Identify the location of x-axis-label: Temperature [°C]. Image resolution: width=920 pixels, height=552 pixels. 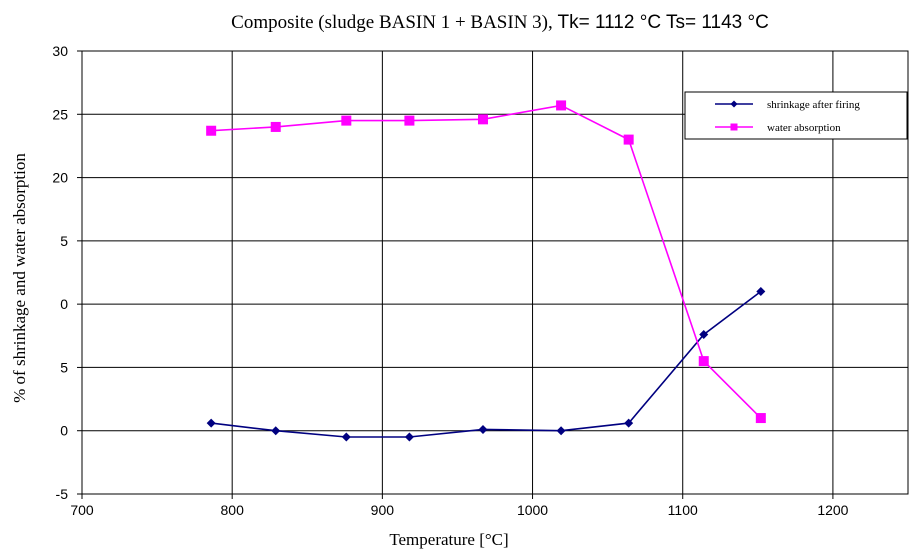
(448, 539).